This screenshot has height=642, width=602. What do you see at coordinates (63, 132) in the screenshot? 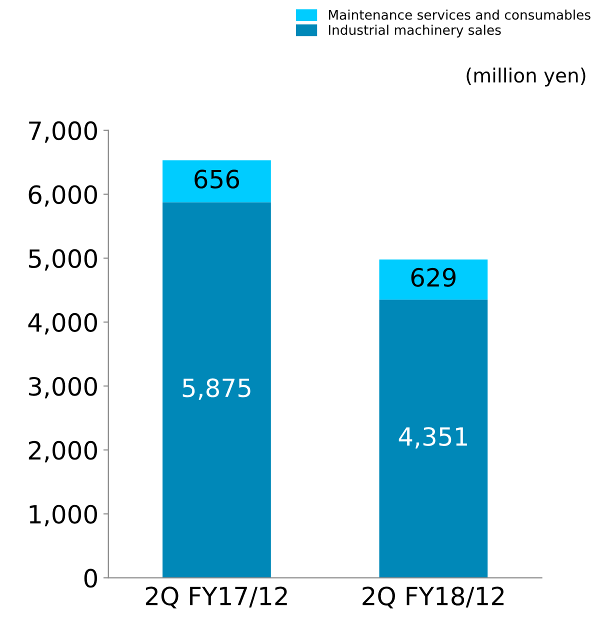
I see `y-tick-label: 7,000` at bounding box center [63, 132].